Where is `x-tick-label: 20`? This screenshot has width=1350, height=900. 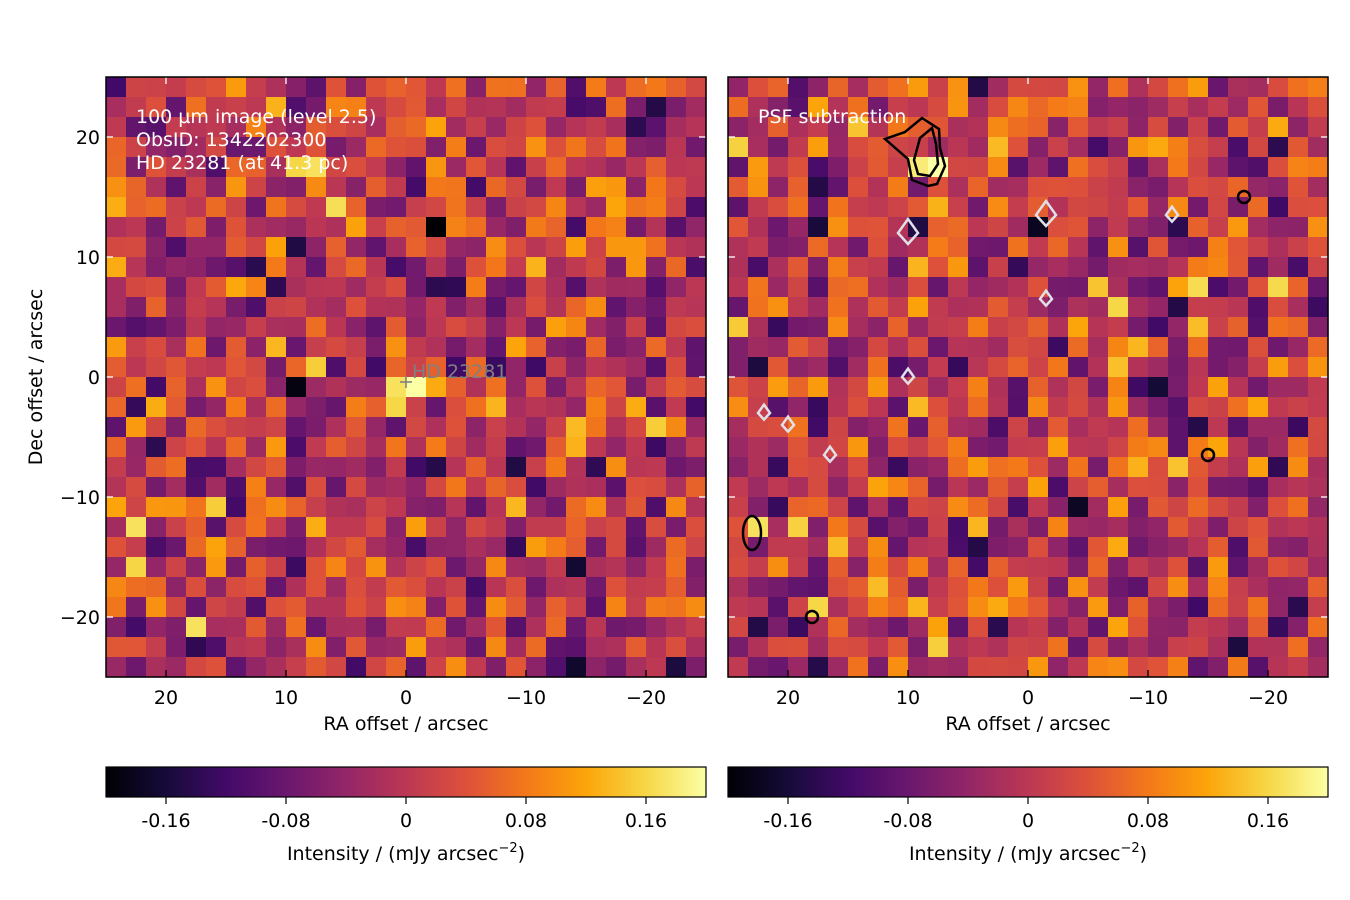 x-tick-label: 20 is located at coordinates (788, 698).